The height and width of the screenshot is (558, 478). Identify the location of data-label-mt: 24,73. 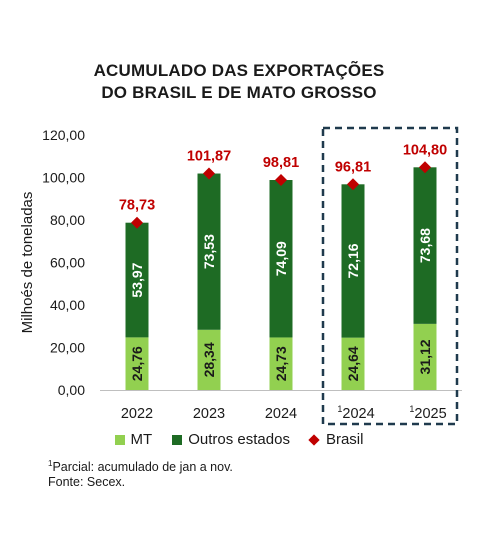
(281, 363).